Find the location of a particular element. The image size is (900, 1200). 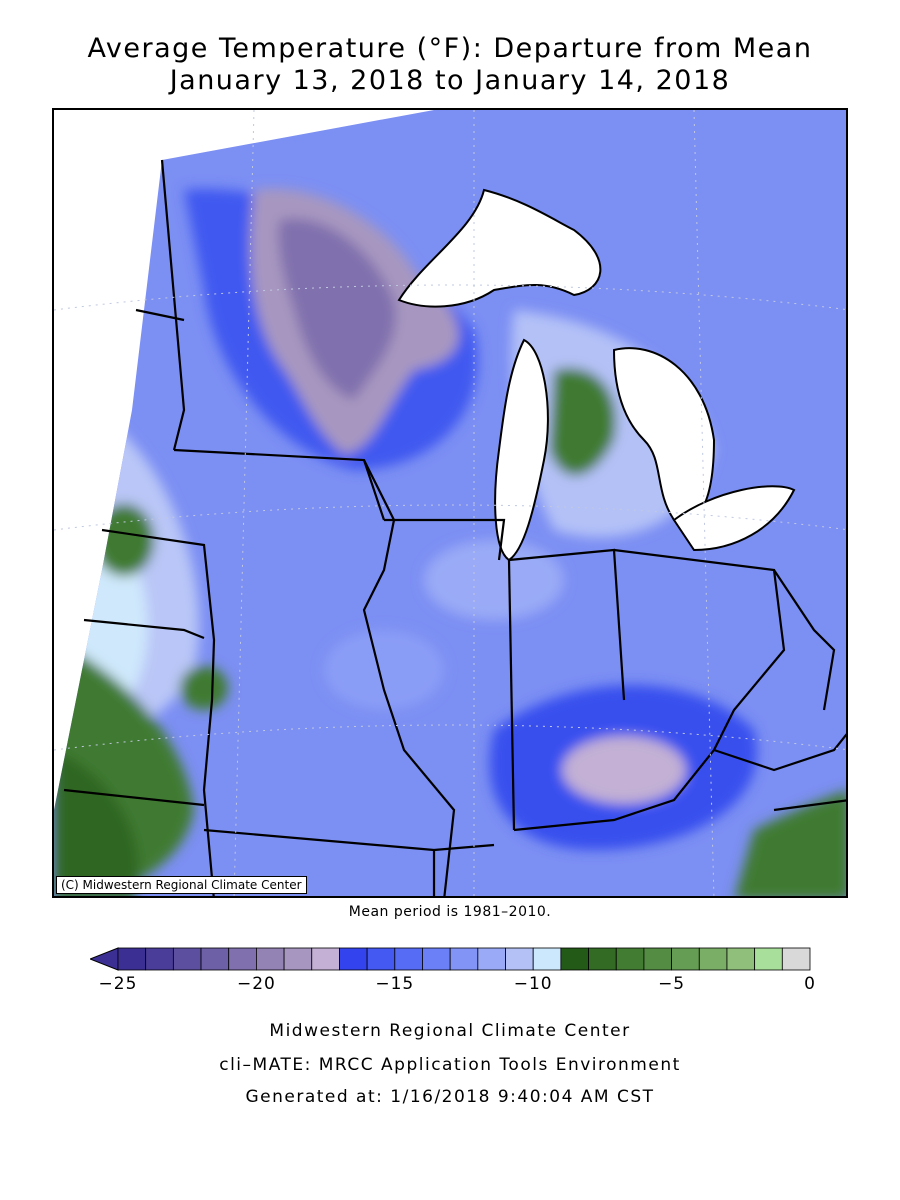

footer-generated-time: Generated at: 1/16/2018 9:40:04 AM CST is located at coordinates (450, 1097).